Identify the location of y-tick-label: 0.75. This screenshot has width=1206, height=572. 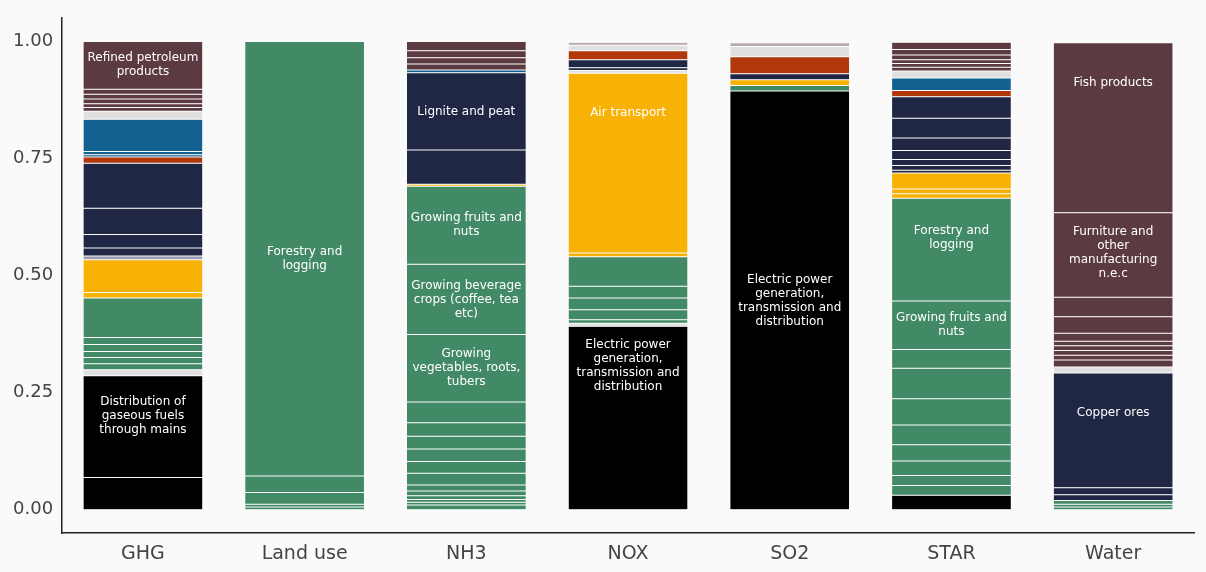
(33, 157).